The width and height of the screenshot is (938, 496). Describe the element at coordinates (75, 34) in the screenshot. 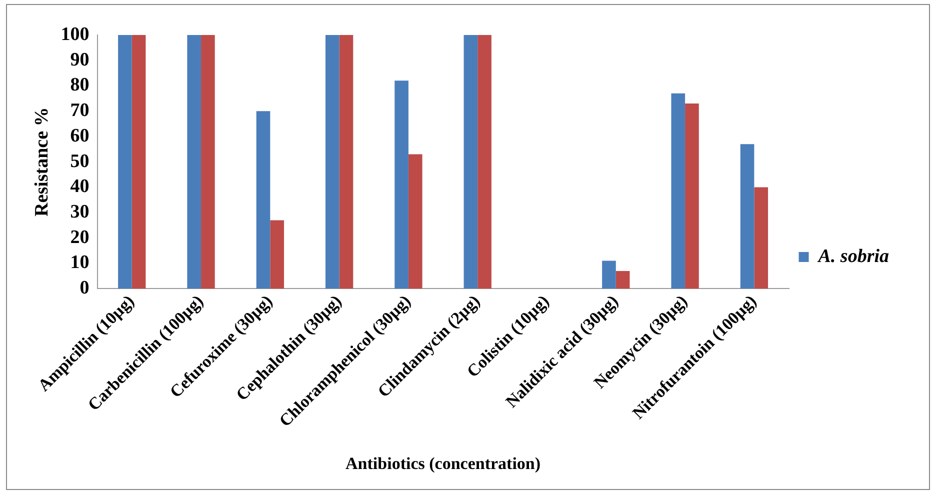

I see `y-tick-label: 100` at that location.